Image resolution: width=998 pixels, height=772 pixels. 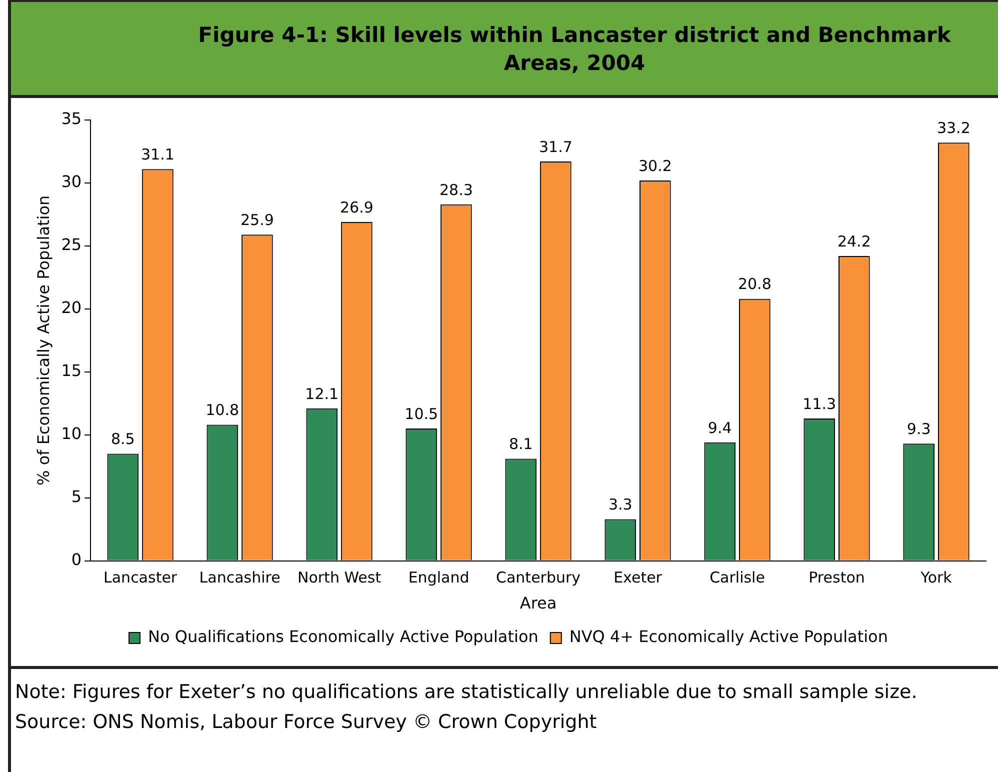 I want to click on data-label: 8.1, so click(x=520, y=444).